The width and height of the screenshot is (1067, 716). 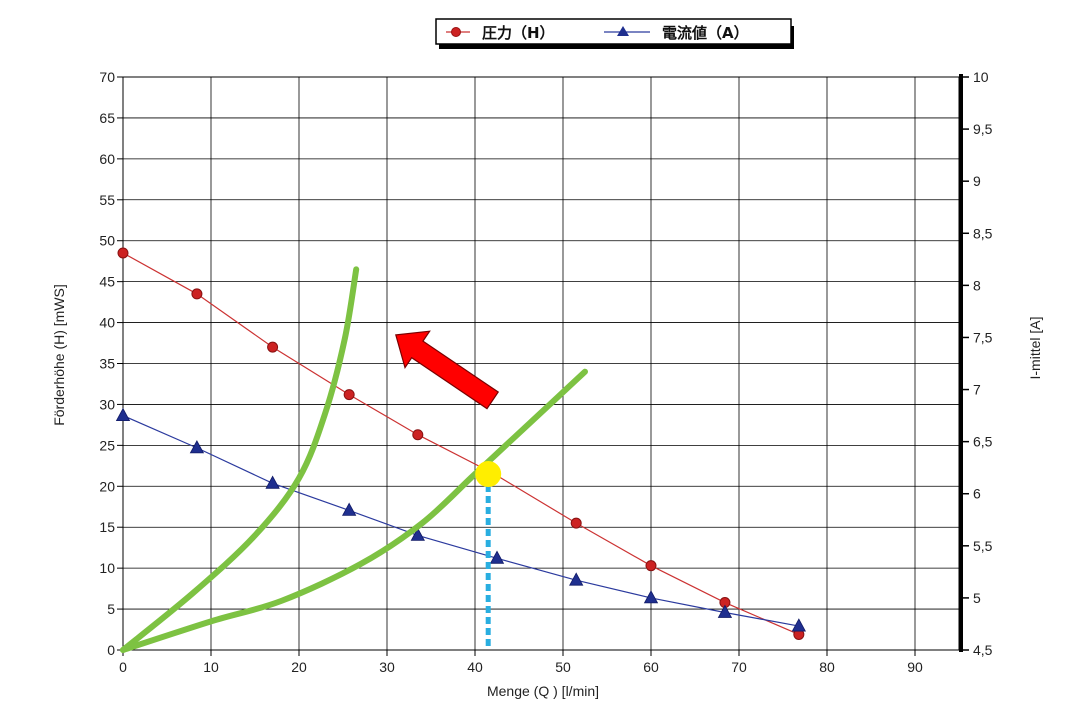 I want to click on y-right-tick-label: 8,5, so click(x=983, y=233).